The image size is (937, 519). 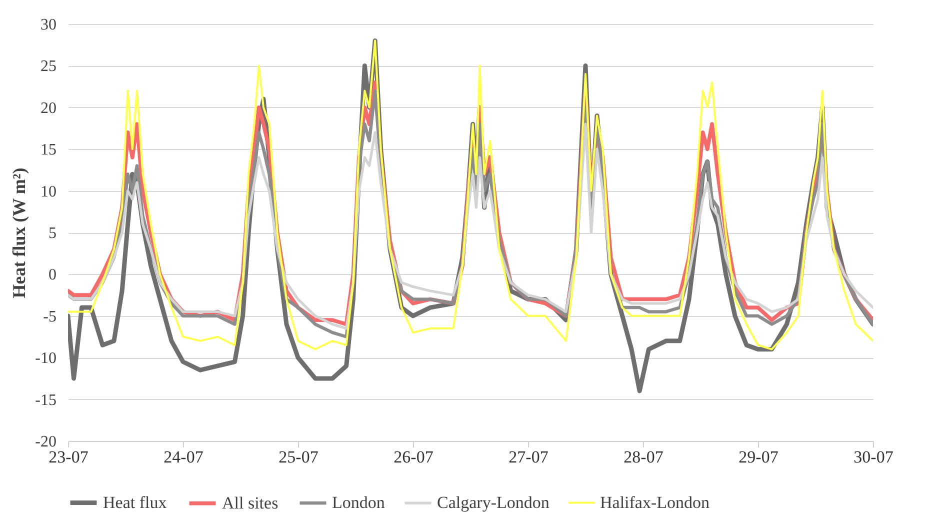 What do you see at coordinates (250, 502) in the screenshot?
I see `legend-label: All sites` at bounding box center [250, 502].